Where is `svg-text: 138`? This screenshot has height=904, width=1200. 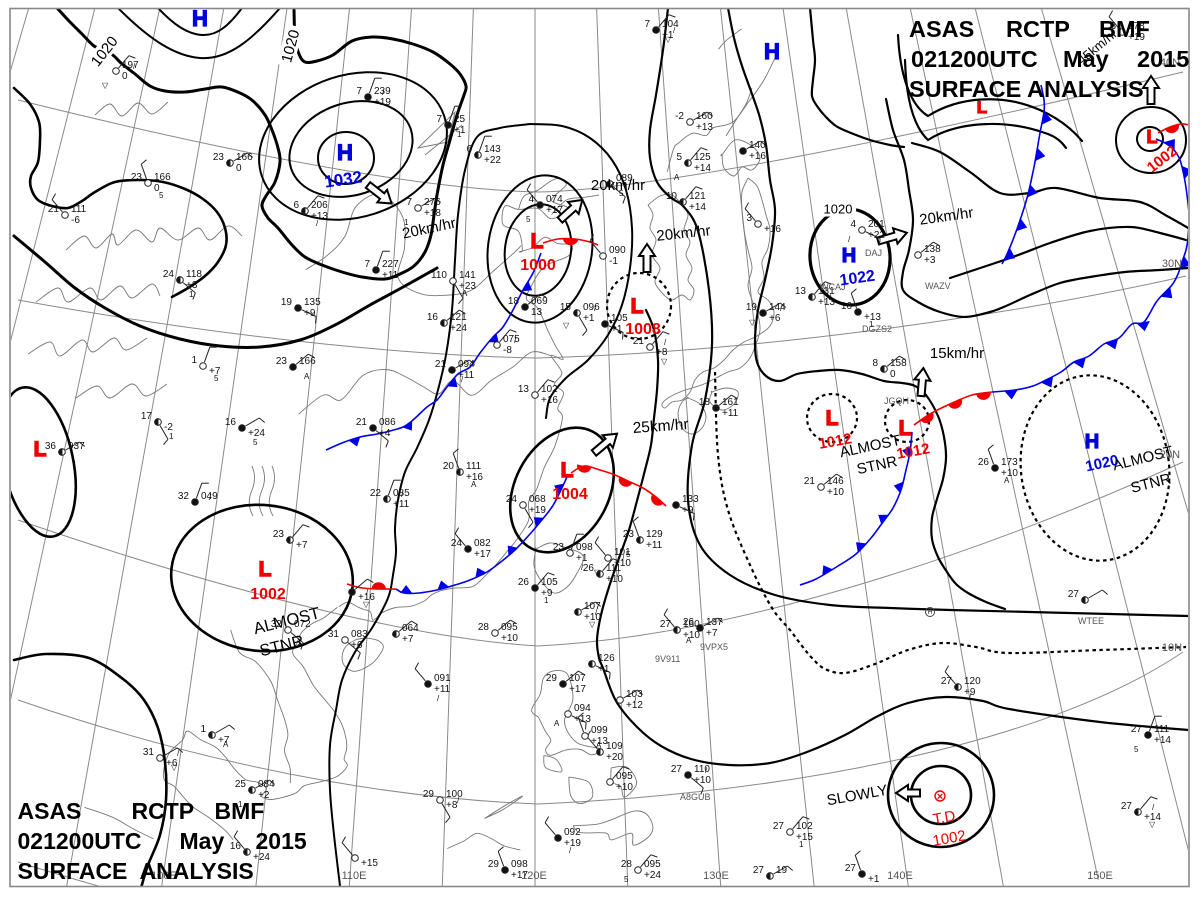 svg-text: 138 is located at coordinates (932, 249).